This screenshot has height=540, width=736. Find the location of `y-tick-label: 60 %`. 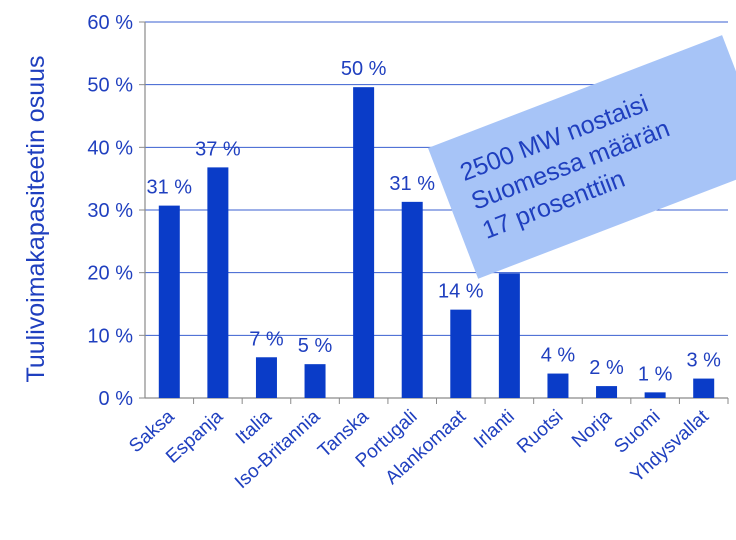

y-tick-label: 60 % is located at coordinates (110, 23).